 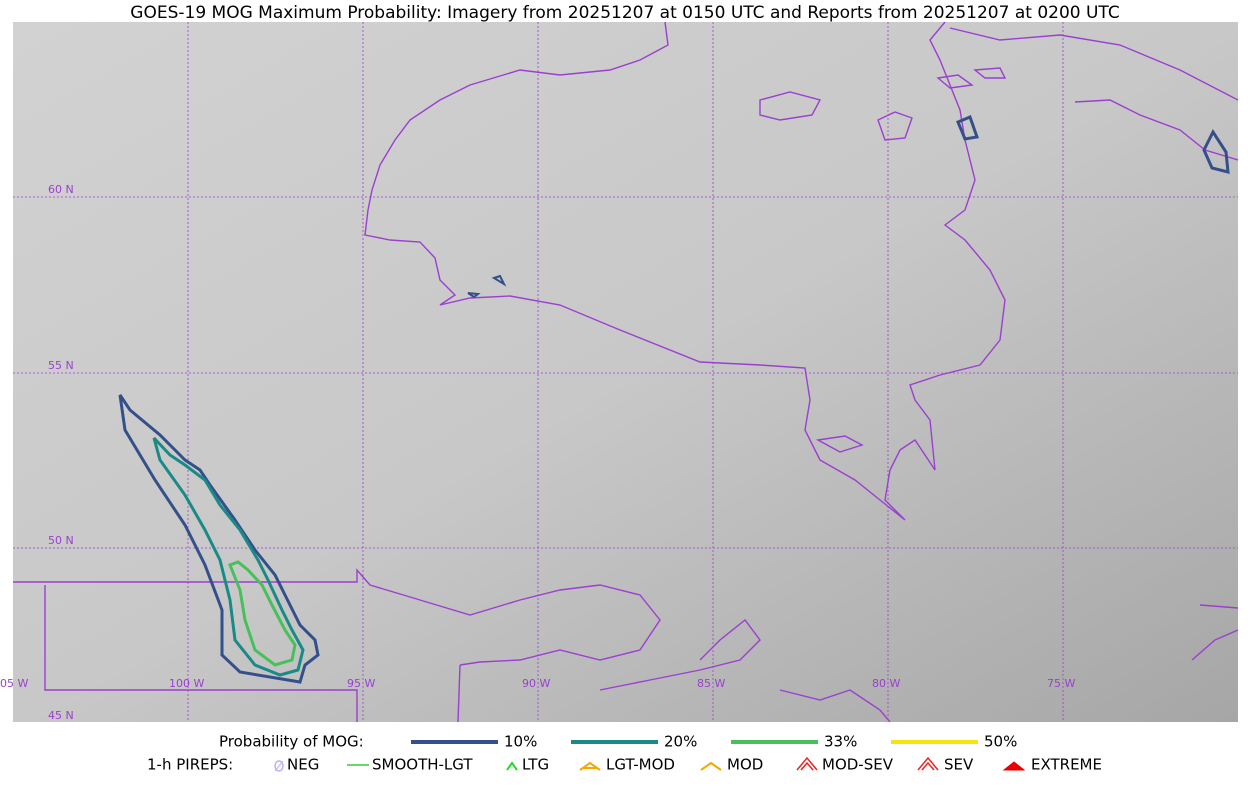 What do you see at coordinates (640, 765) in the screenshot?
I see `legend-label: LGT-MOD` at bounding box center [640, 765].